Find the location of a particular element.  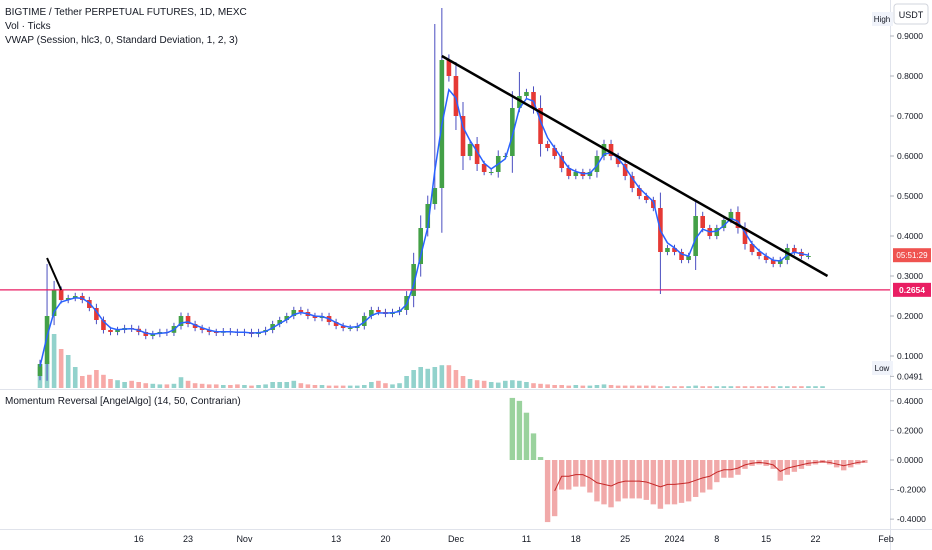

price-tick-label: 0.1000 is located at coordinates (910, 356).